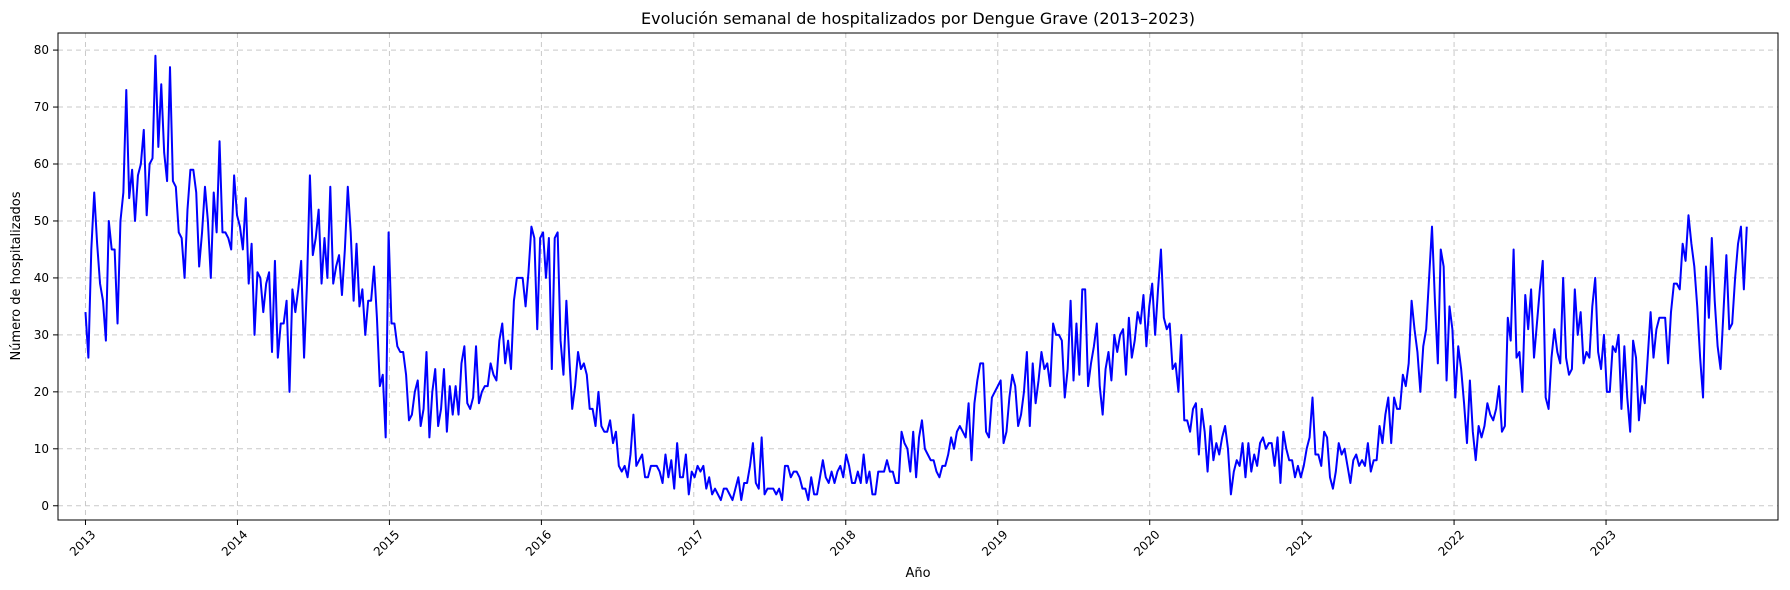 Image resolution: width=1790 pixels, height=590 pixels. What do you see at coordinates (234, 542) in the screenshot?
I see `x-tick-label: 2014` at bounding box center [234, 542].